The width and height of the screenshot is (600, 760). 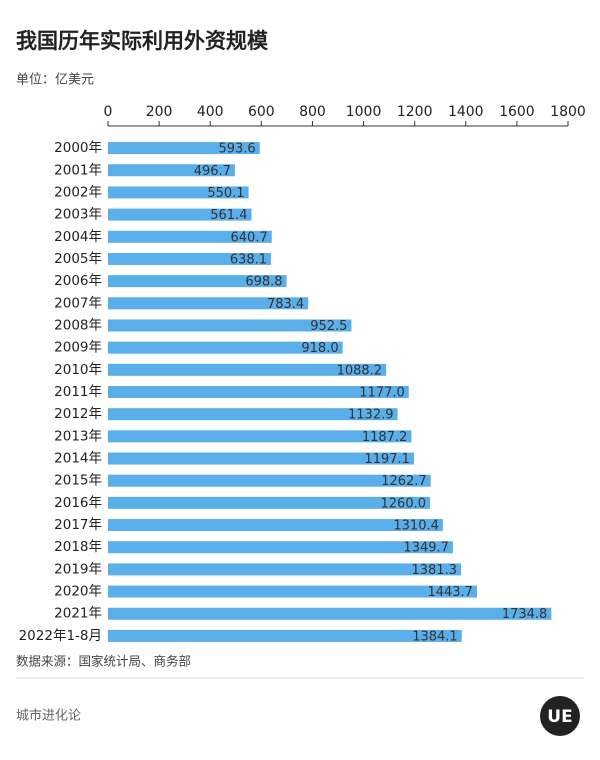 I want to click on y-tick-label: 2002年, so click(x=78, y=192).